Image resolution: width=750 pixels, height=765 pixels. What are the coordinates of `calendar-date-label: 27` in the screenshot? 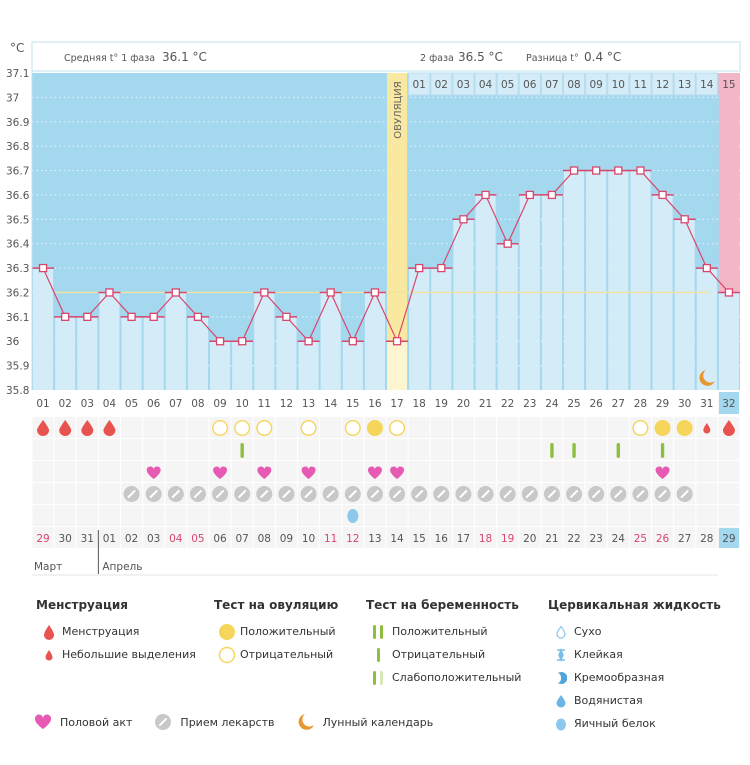 It's located at (684, 539).